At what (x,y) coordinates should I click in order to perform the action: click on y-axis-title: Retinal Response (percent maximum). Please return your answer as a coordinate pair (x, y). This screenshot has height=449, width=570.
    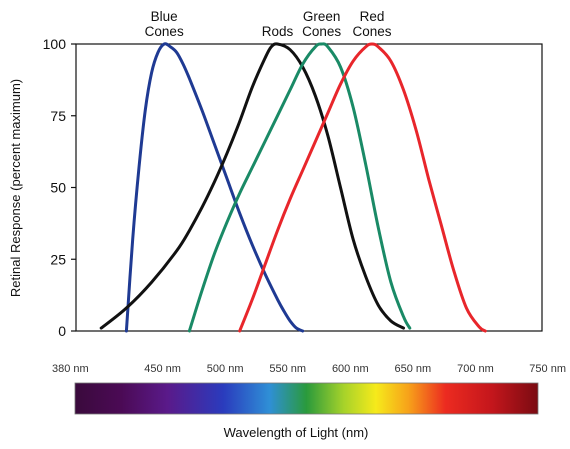
    Looking at the image, I should click on (15, 188).